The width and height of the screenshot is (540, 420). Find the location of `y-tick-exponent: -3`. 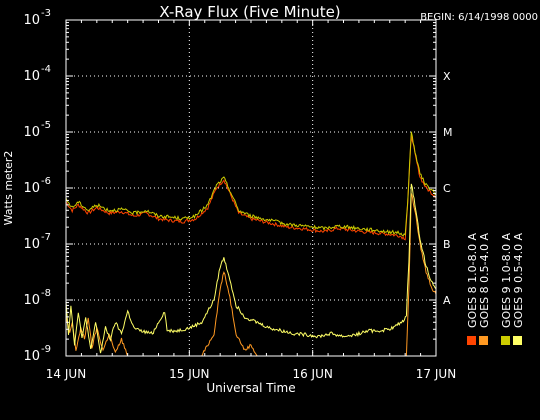

y-tick-exponent: -3 is located at coordinates (46, 13).